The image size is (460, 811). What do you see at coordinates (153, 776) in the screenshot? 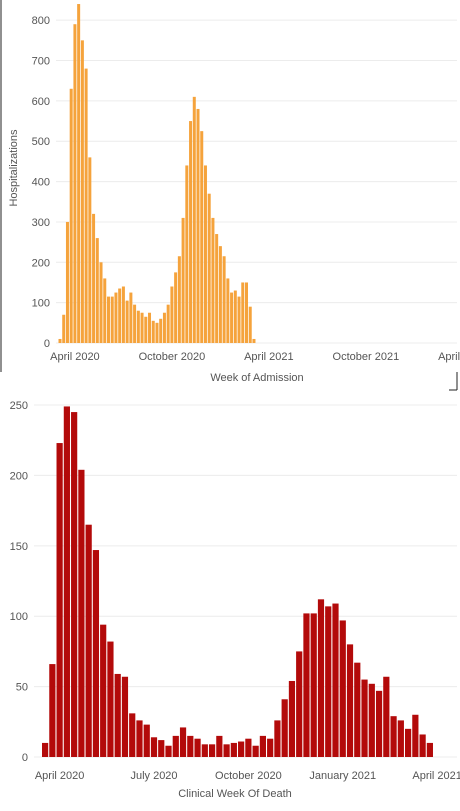
I see `x-tick-label: July 2020` at bounding box center [153, 776].